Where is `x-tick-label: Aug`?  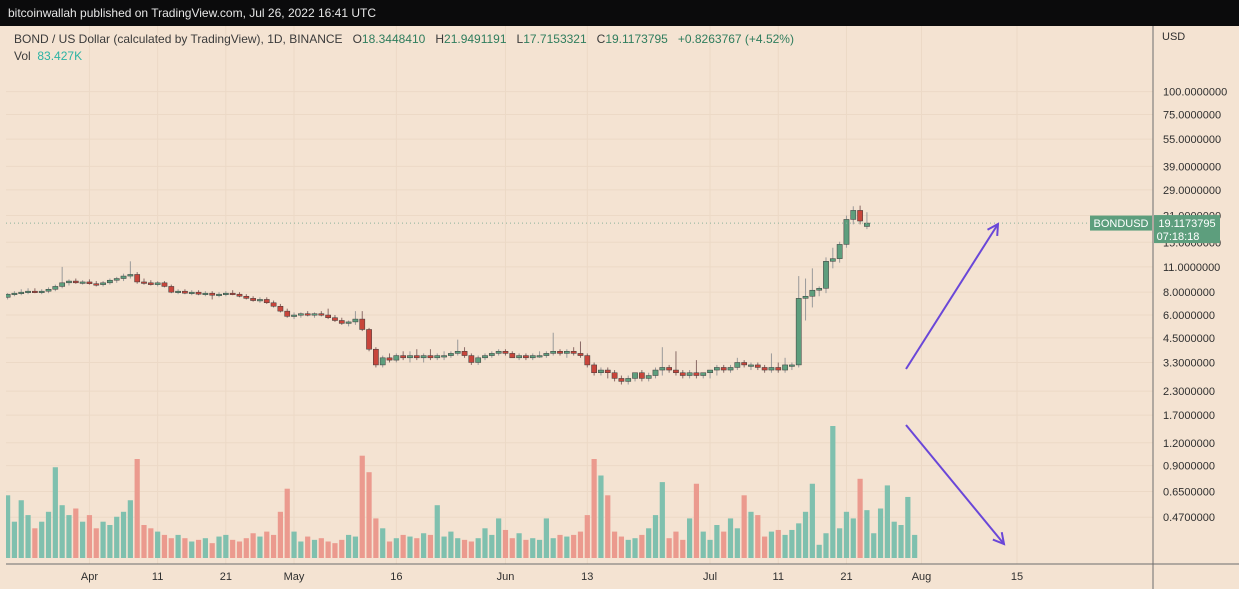 x-tick-label: Aug is located at coordinates (922, 577).